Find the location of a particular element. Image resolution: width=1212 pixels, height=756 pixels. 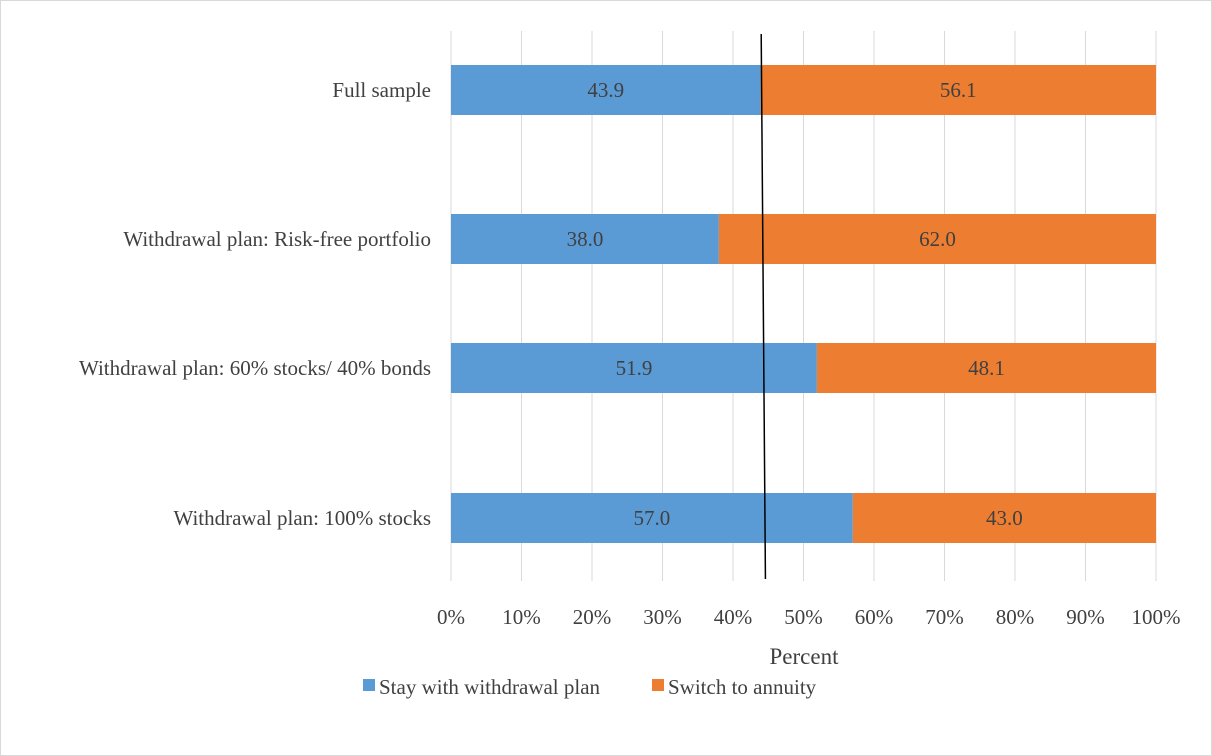

data-label-stay-1: 38.0 is located at coordinates (585, 239).